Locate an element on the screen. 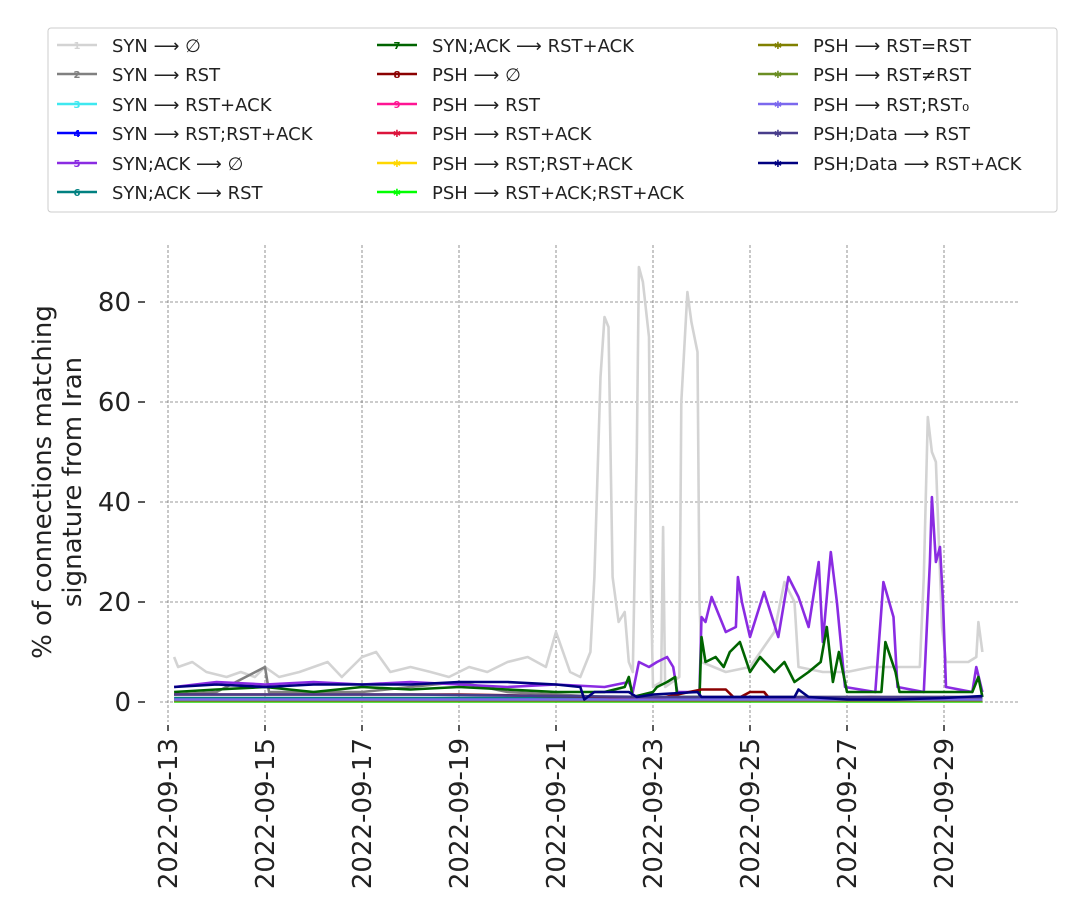 The image size is (1071, 922). legend-label: SYN ⟶ RST+ACK is located at coordinates (192, 105).